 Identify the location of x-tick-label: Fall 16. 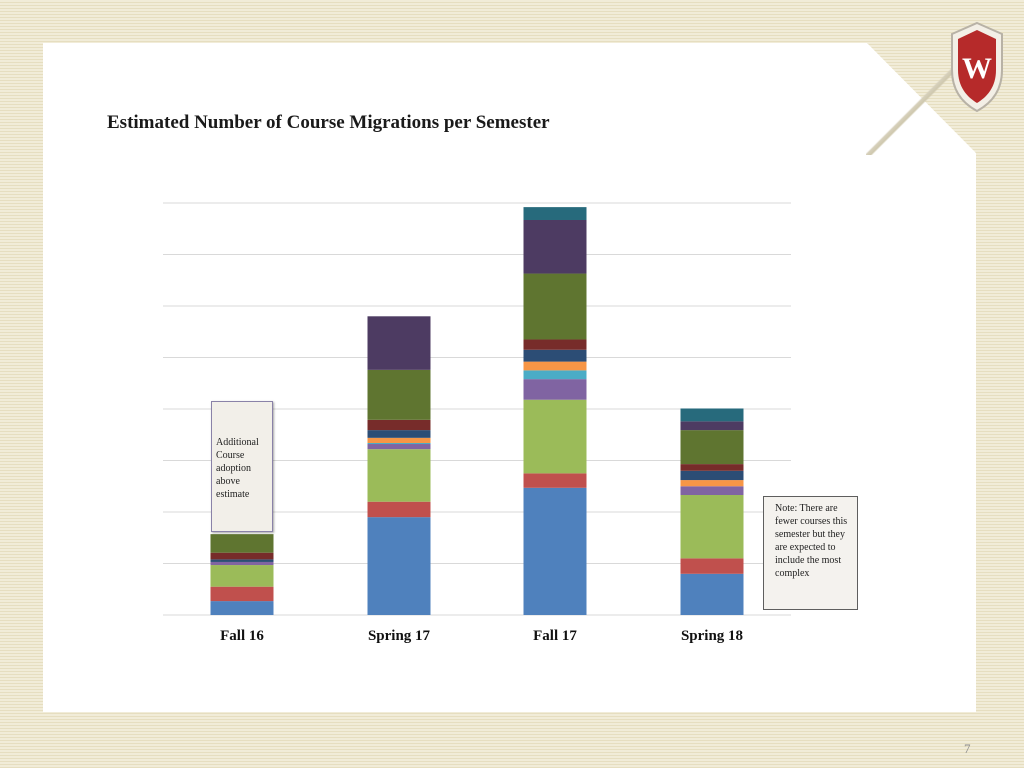
(242, 636).